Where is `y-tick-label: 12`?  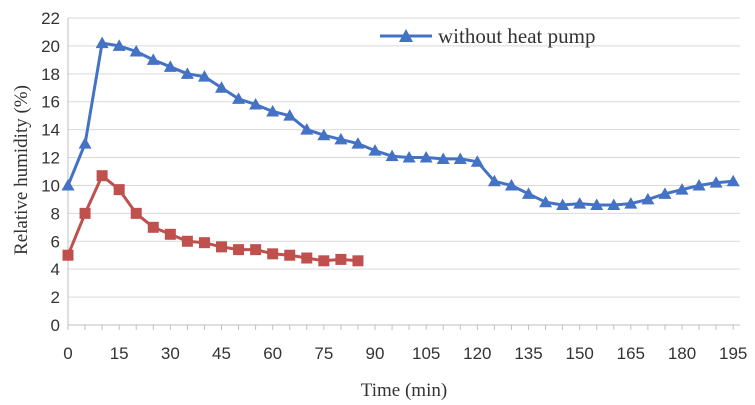
y-tick-label: 12 is located at coordinates (50, 158).